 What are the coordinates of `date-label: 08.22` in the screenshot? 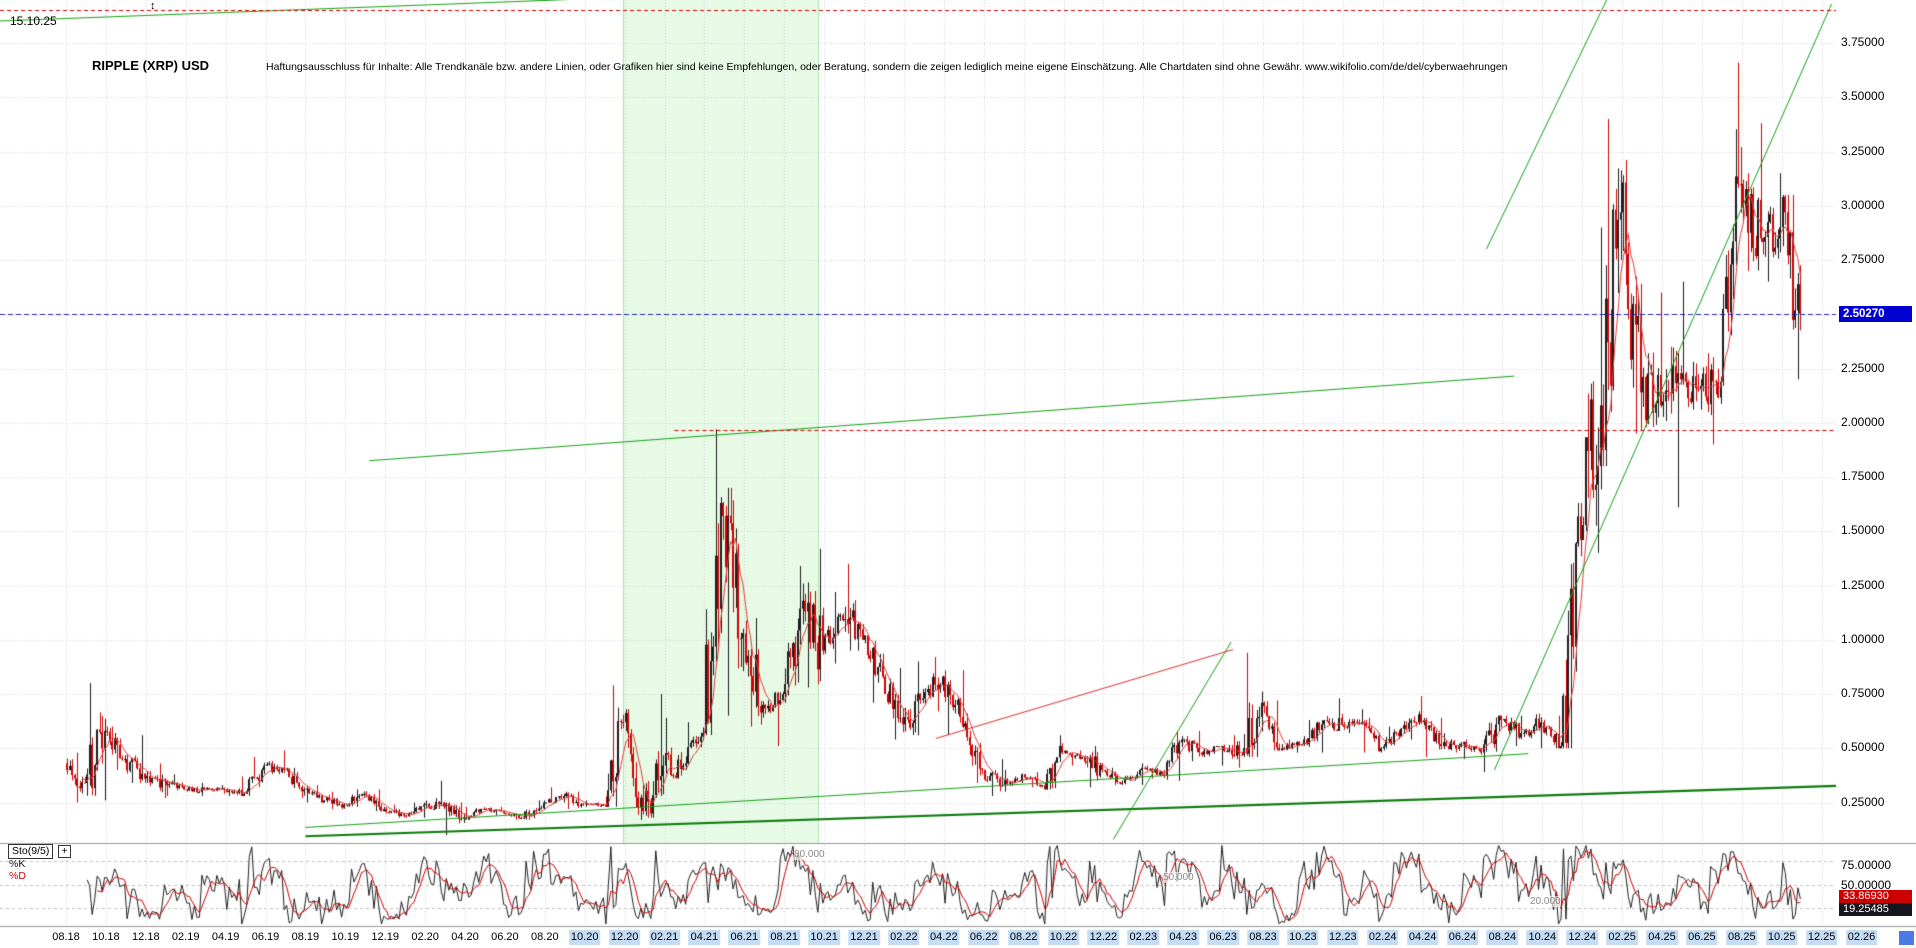 It's located at (1023, 937).